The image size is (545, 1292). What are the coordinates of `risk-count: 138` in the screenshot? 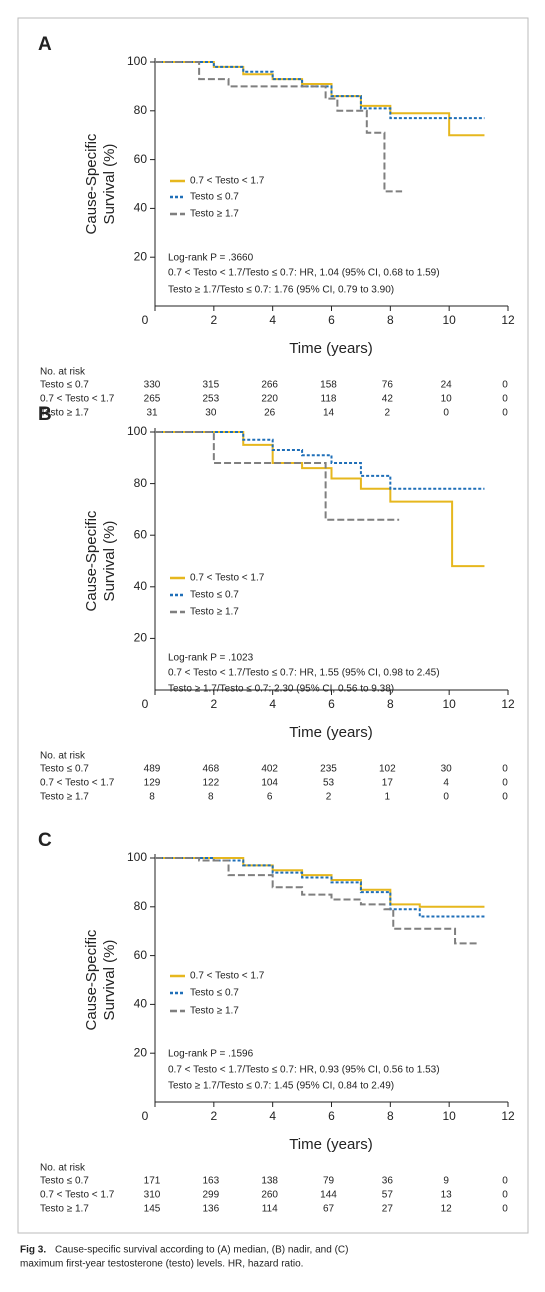 It's located at (269, 1181).